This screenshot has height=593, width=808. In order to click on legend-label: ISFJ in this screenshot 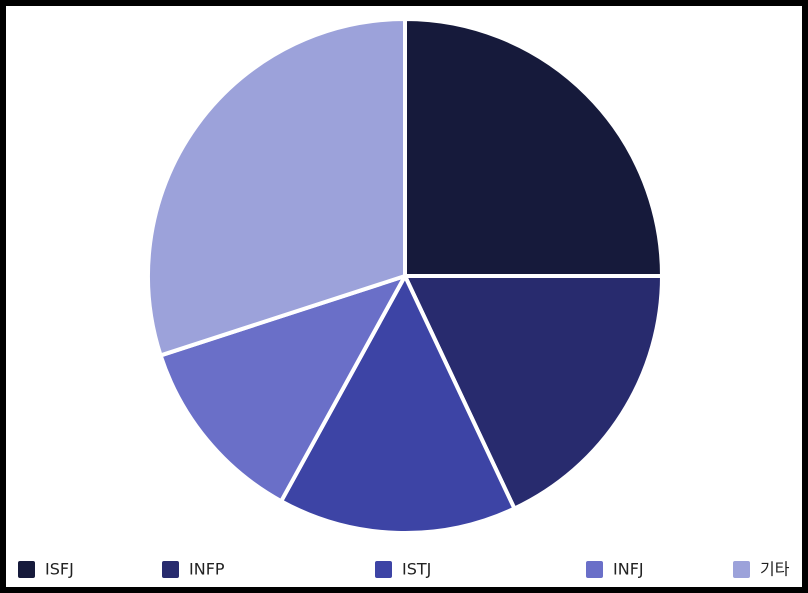, I will do `click(59, 569)`.